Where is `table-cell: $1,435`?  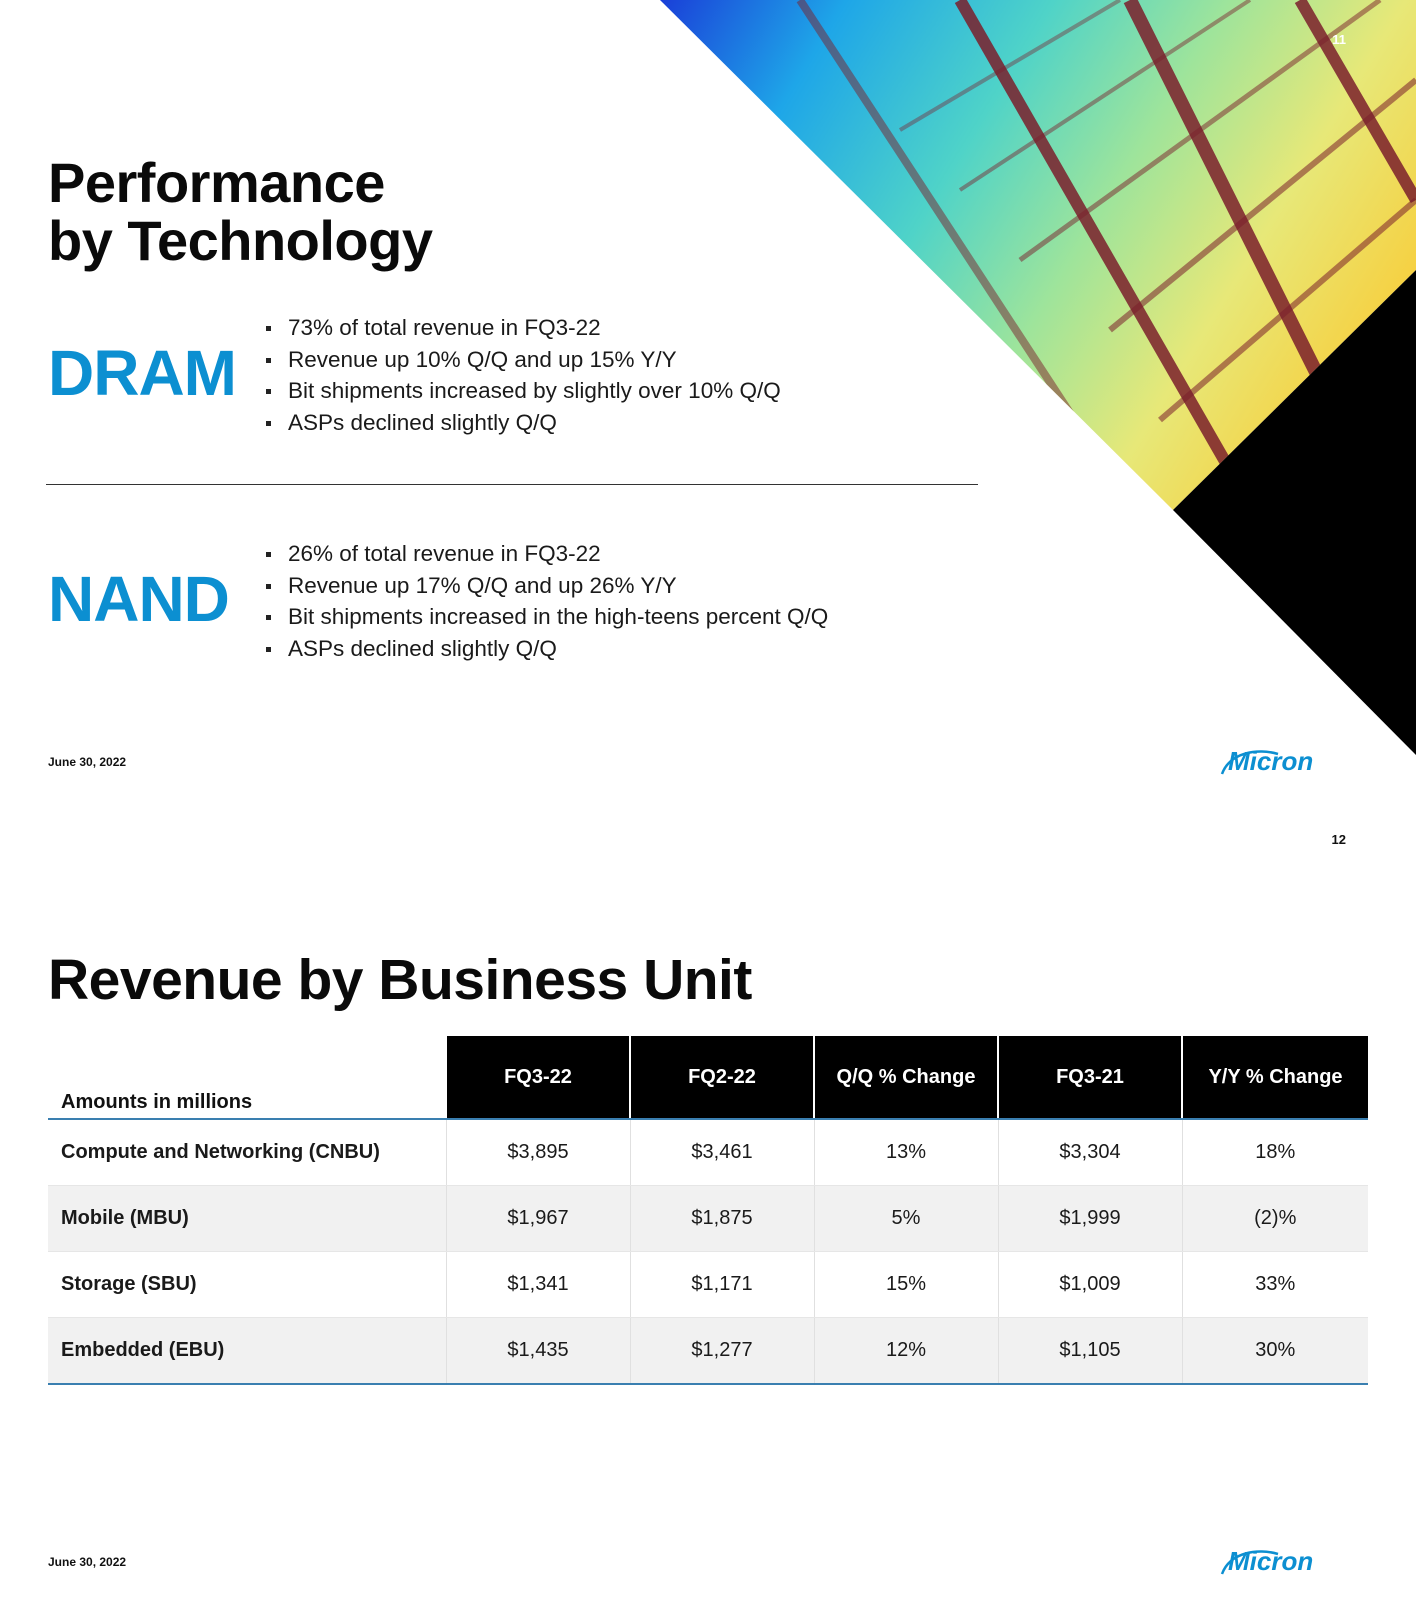
table-cell: $1,435 is located at coordinates (537, 1351).